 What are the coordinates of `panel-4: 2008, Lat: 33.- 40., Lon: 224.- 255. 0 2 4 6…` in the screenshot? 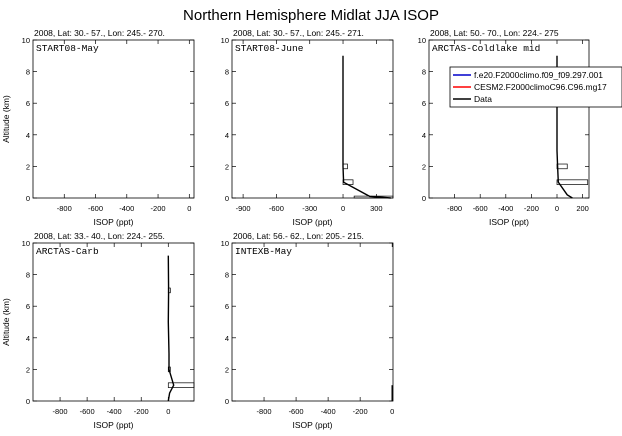 It's located at (98, 330).